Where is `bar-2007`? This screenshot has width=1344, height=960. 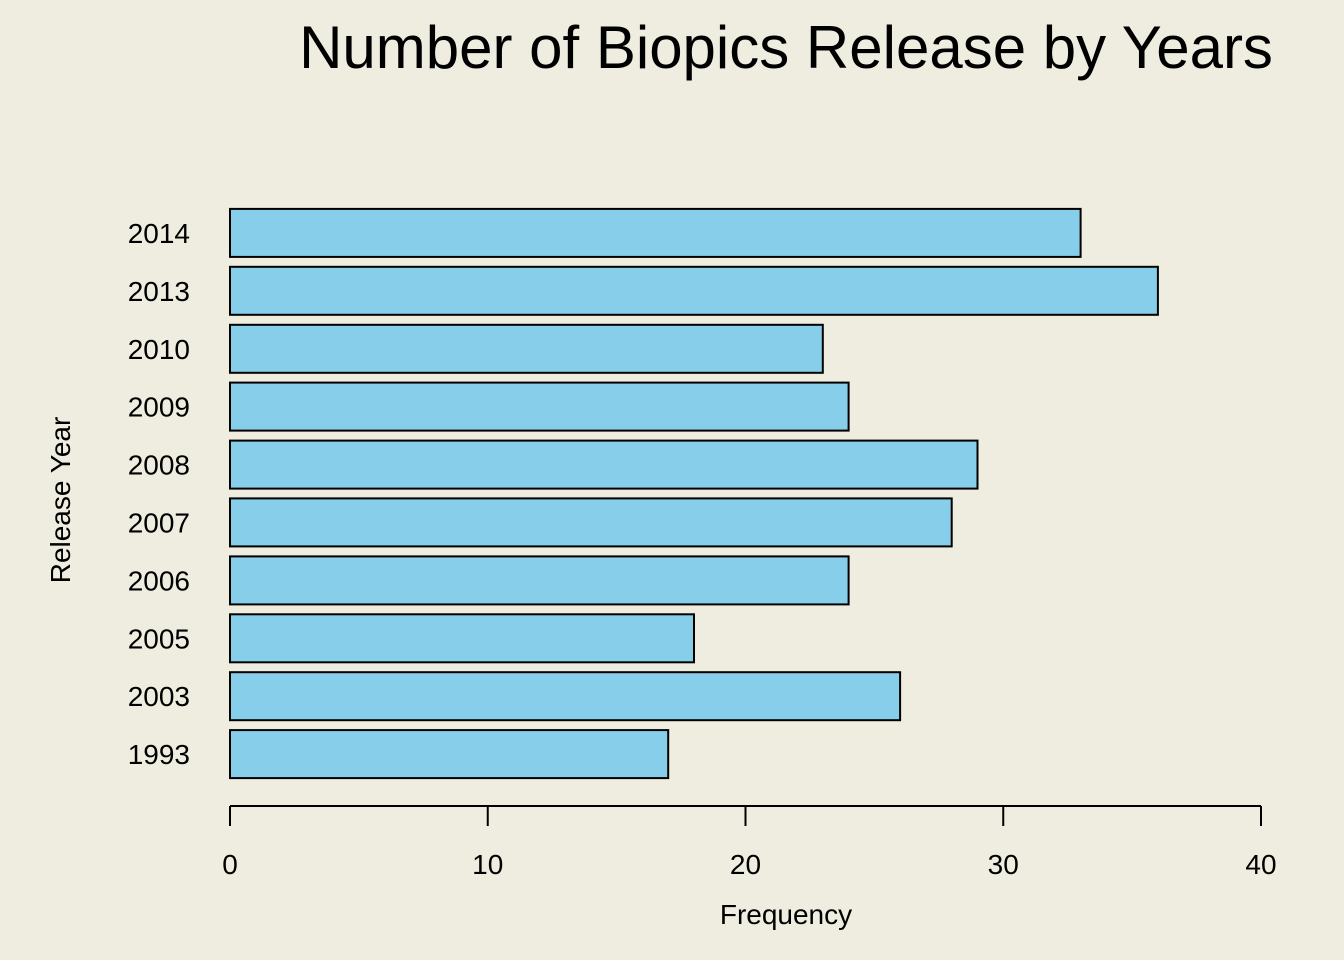 bar-2007 is located at coordinates (591, 522).